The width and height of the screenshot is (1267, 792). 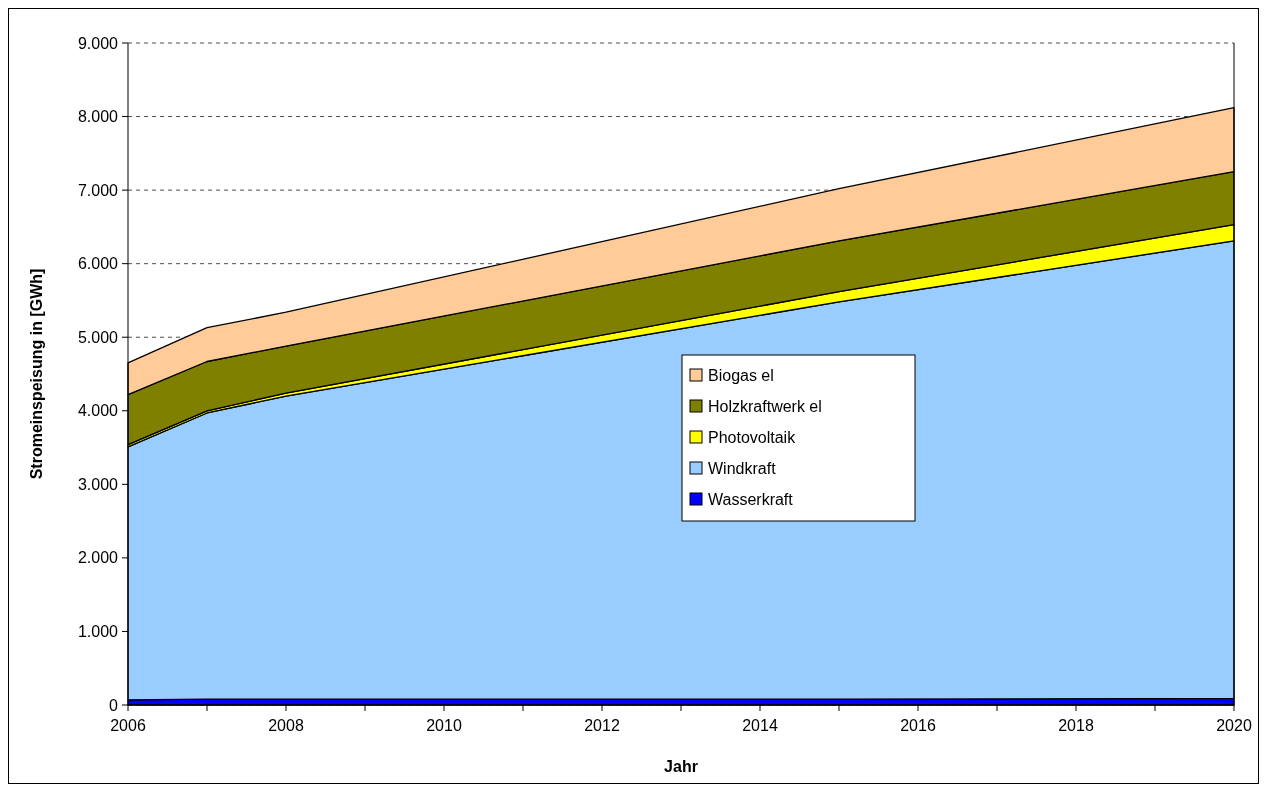 What do you see at coordinates (98, 117) in the screenshot?
I see `y-tick-label: 8.000` at bounding box center [98, 117].